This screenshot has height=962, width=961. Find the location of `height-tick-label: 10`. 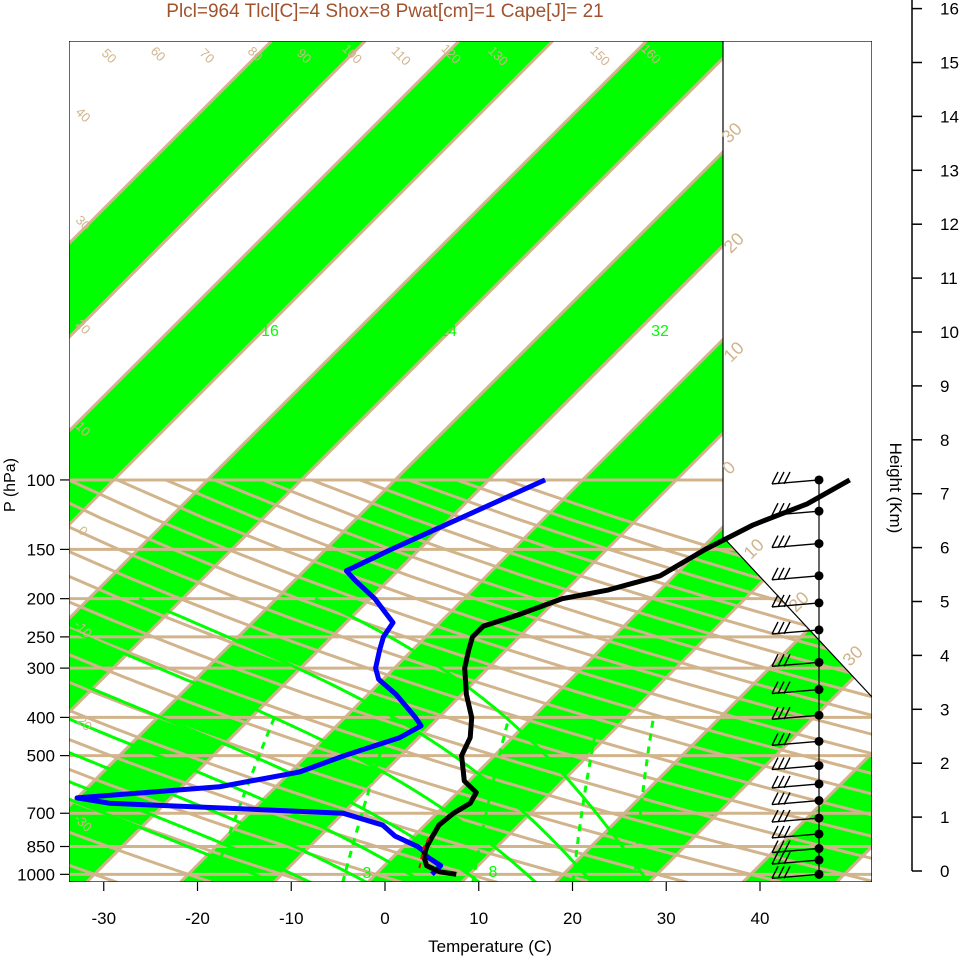

height-tick-label: 10 is located at coordinates (949, 332).